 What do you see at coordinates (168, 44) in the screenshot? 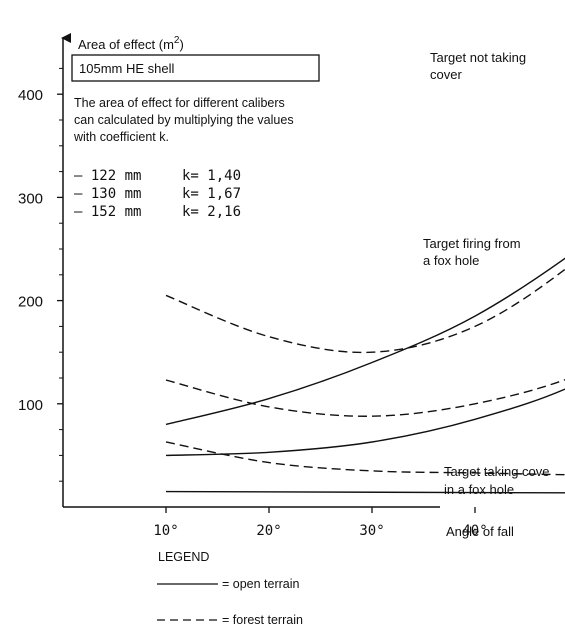
I see `y-axis-unit: m` at bounding box center [168, 44].